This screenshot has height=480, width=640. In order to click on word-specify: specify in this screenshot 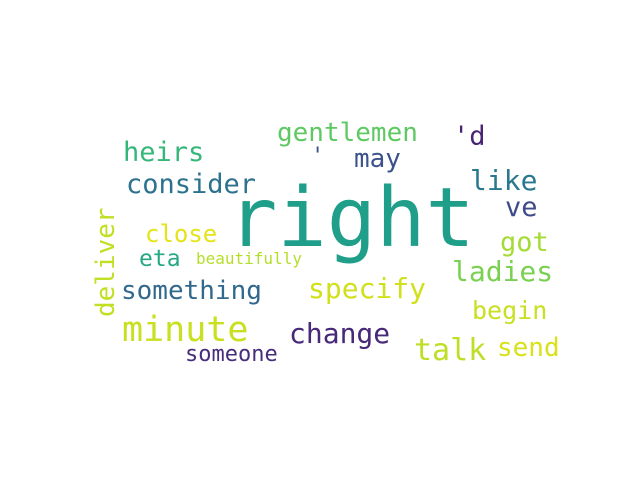, I will do `click(367, 288)`.